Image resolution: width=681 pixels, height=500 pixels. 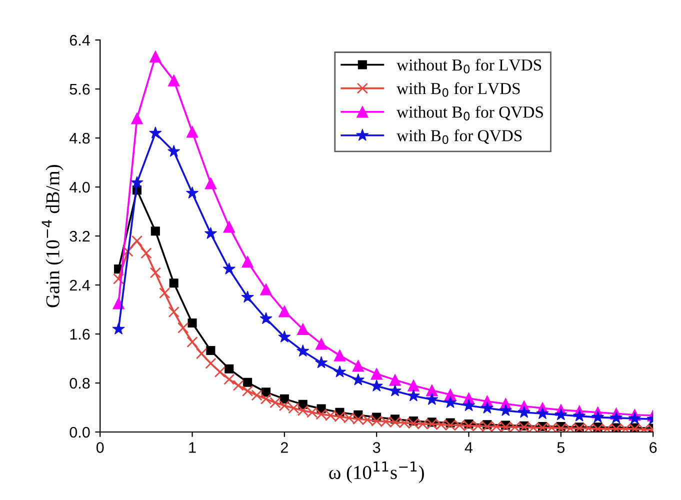 I want to click on x-tick-label: 1, so click(x=192, y=447).